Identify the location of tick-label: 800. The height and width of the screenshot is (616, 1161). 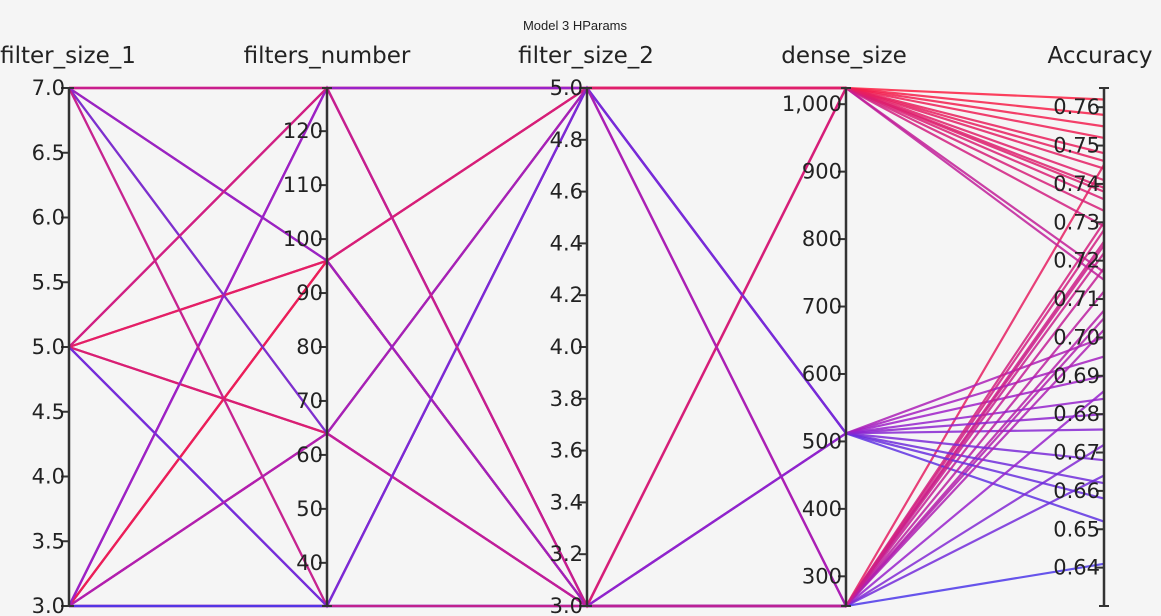
(822, 239).